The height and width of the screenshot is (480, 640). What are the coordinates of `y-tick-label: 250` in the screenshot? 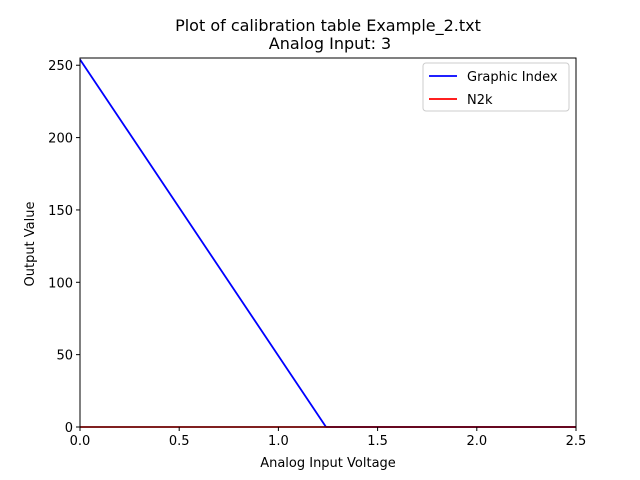 It's located at (60, 66).